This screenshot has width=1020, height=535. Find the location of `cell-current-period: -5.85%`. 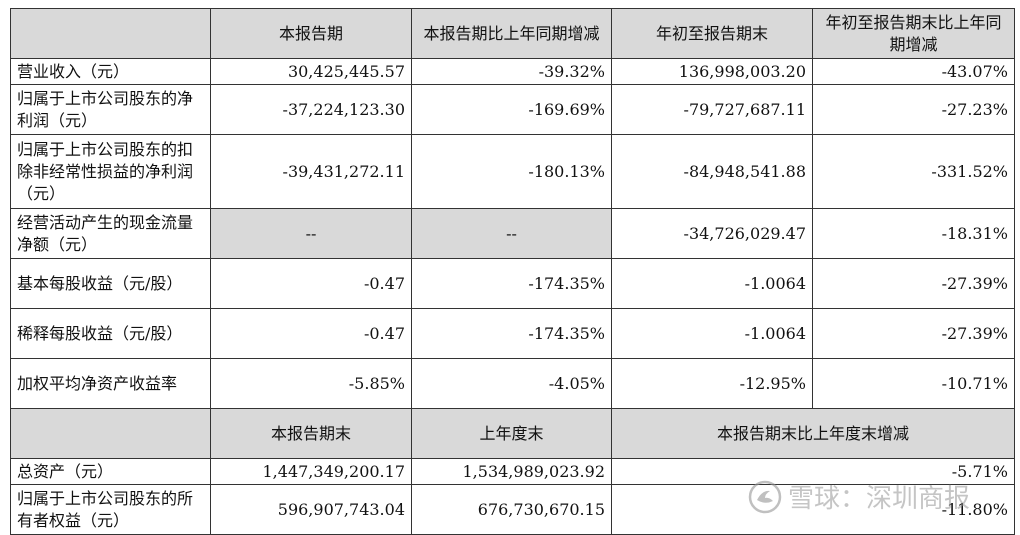

cell-current-period: -5.85% is located at coordinates (311, 383).